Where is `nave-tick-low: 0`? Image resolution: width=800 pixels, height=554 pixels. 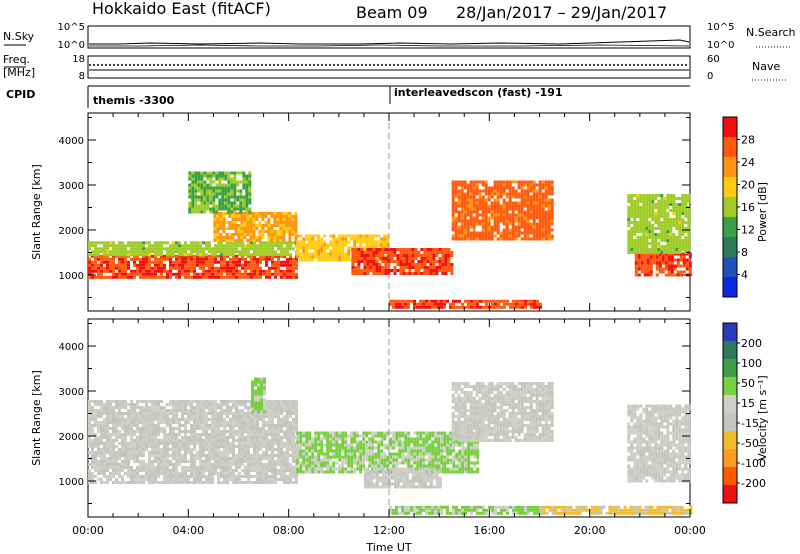 nave-tick-low: 0 is located at coordinates (710, 76).